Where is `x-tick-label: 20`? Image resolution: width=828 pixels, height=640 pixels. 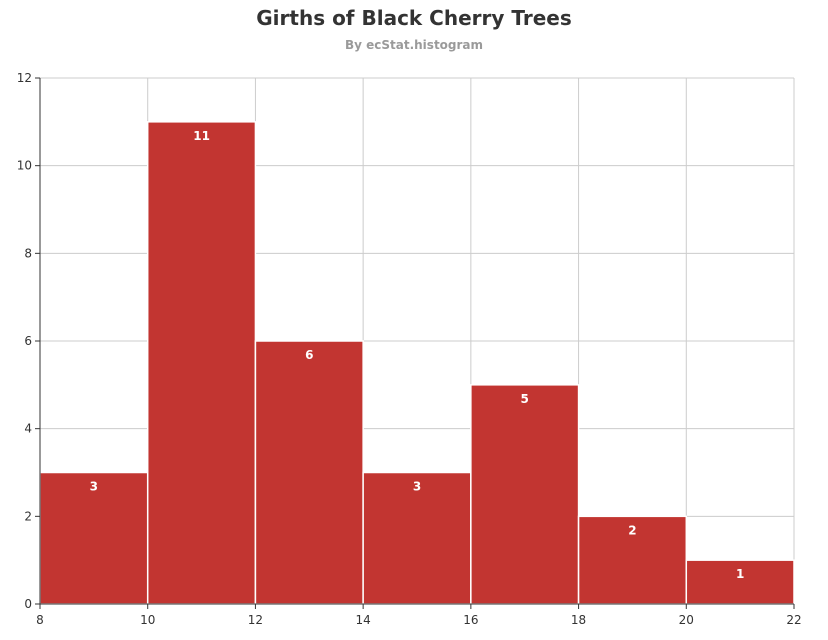
x-tick-label: 20 is located at coordinates (686, 620).